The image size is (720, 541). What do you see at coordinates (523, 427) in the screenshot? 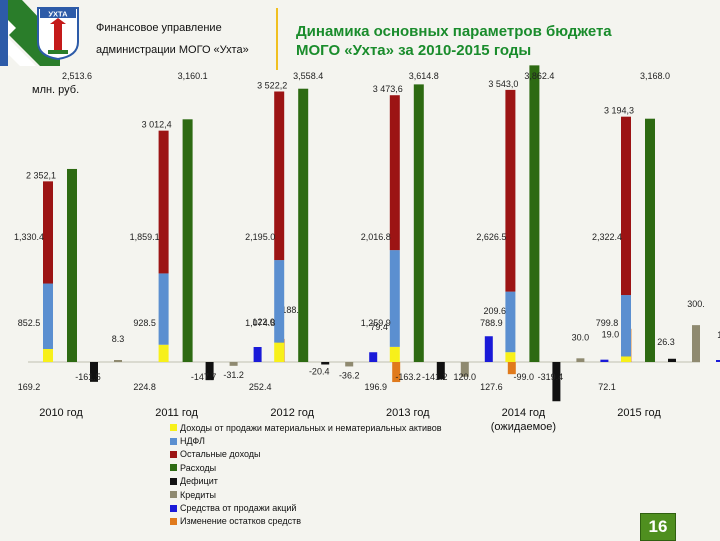
I see `year-sublabel: (ожидаемое)` at bounding box center [523, 427].